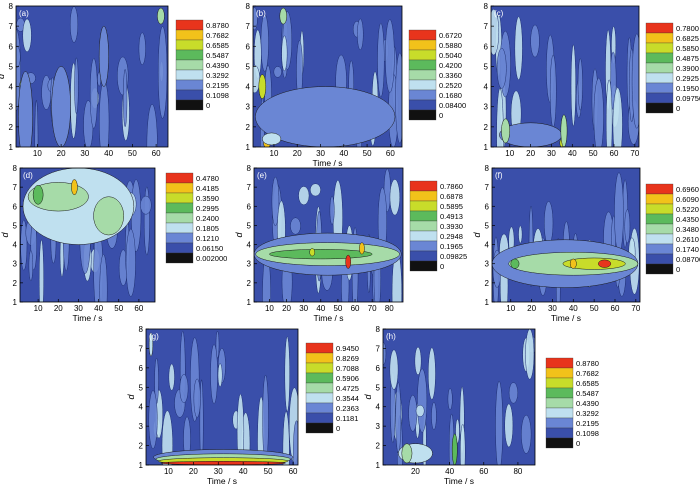 This screenshot has height=486, width=700. Describe the element at coordinates (587, 423) in the screenshot. I see `legend-label: 0.2195` at that location.